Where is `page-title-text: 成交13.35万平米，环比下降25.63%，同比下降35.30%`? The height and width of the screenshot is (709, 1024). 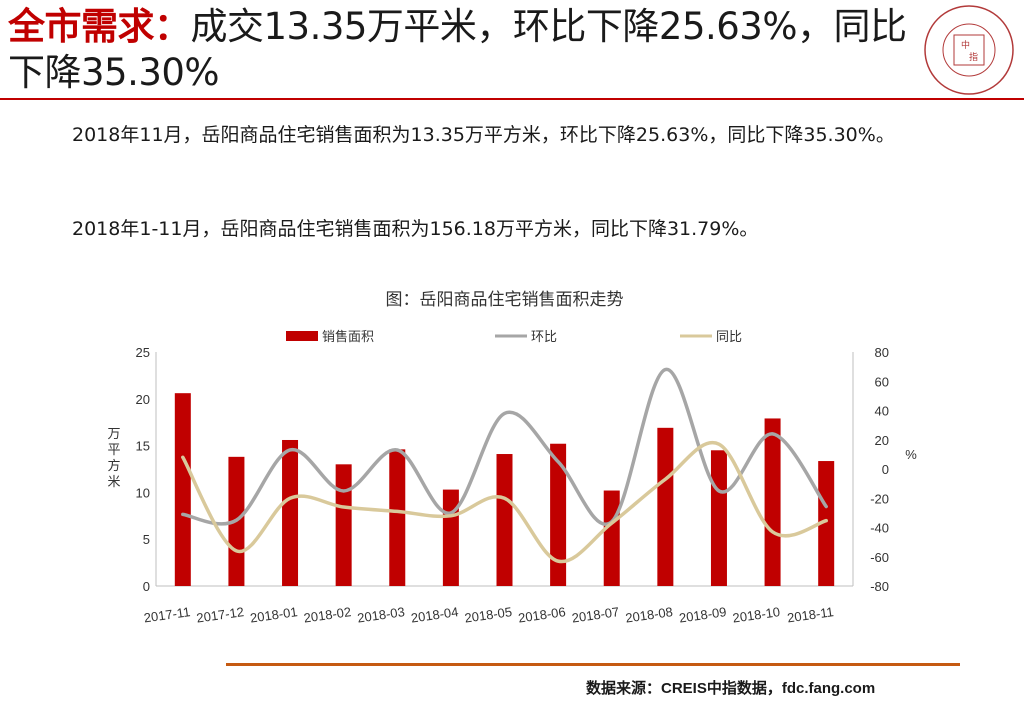
page-title-text: 成交13.35万平米，环比下降25.63%，同比下降35.30% is located at coordinates (457, 49).